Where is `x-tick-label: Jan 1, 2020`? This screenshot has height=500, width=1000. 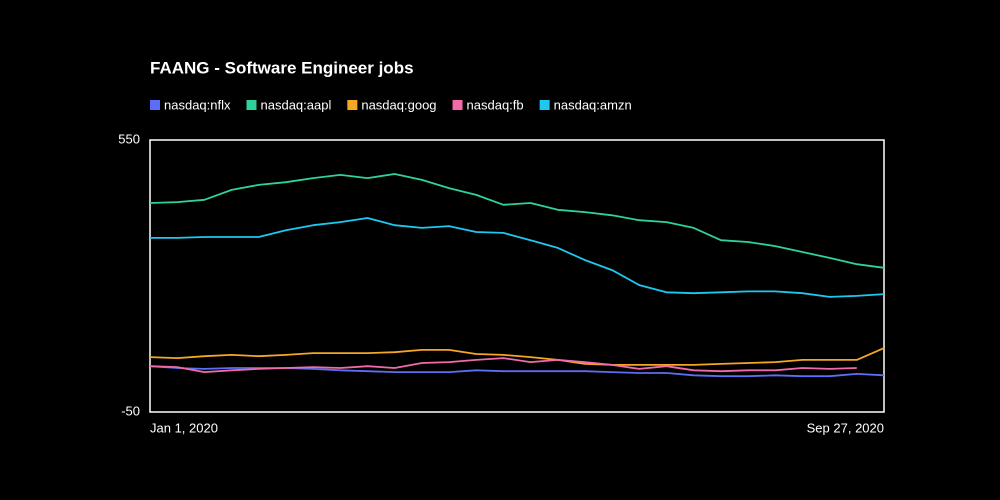 x-tick-label: Jan 1, 2020 is located at coordinates (184, 427).